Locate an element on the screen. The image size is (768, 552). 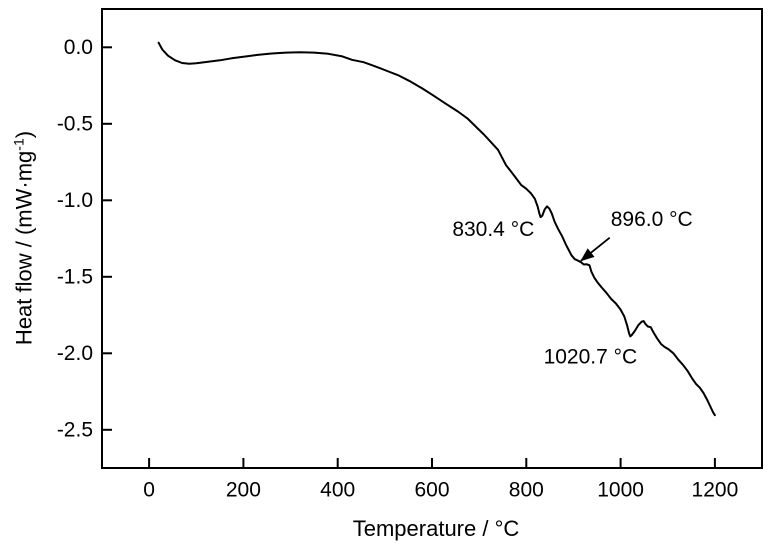
y-axis-tick-label: -1.0 is located at coordinates (75, 200).